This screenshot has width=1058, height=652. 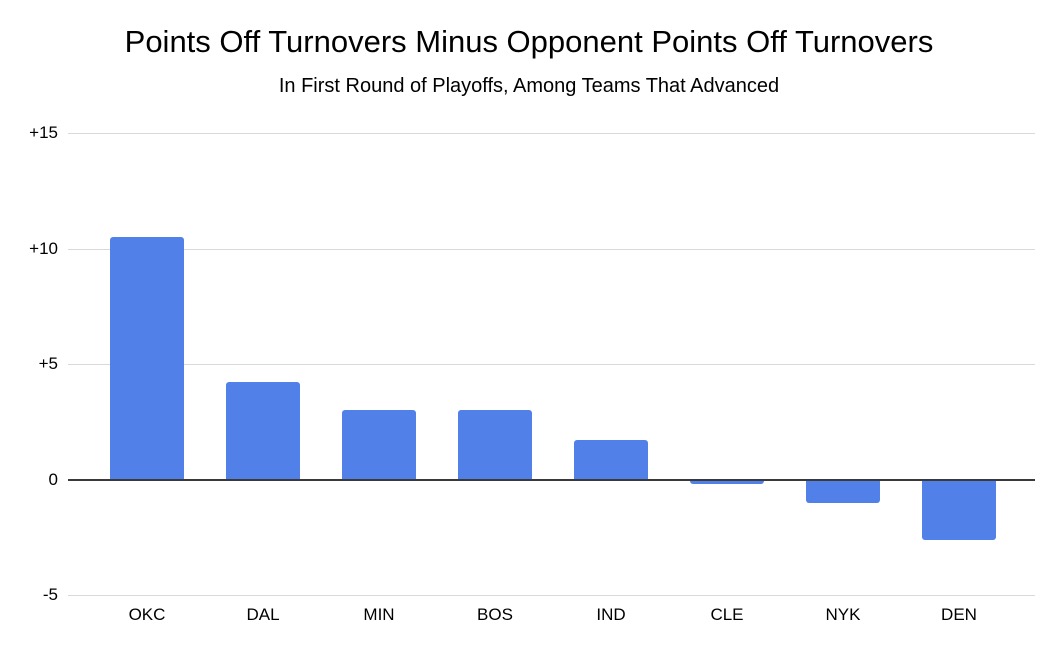 What do you see at coordinates (959, 614) in the screenshot?
I see `x-tick-label-den: DEN` at bounding box center [959, 614].